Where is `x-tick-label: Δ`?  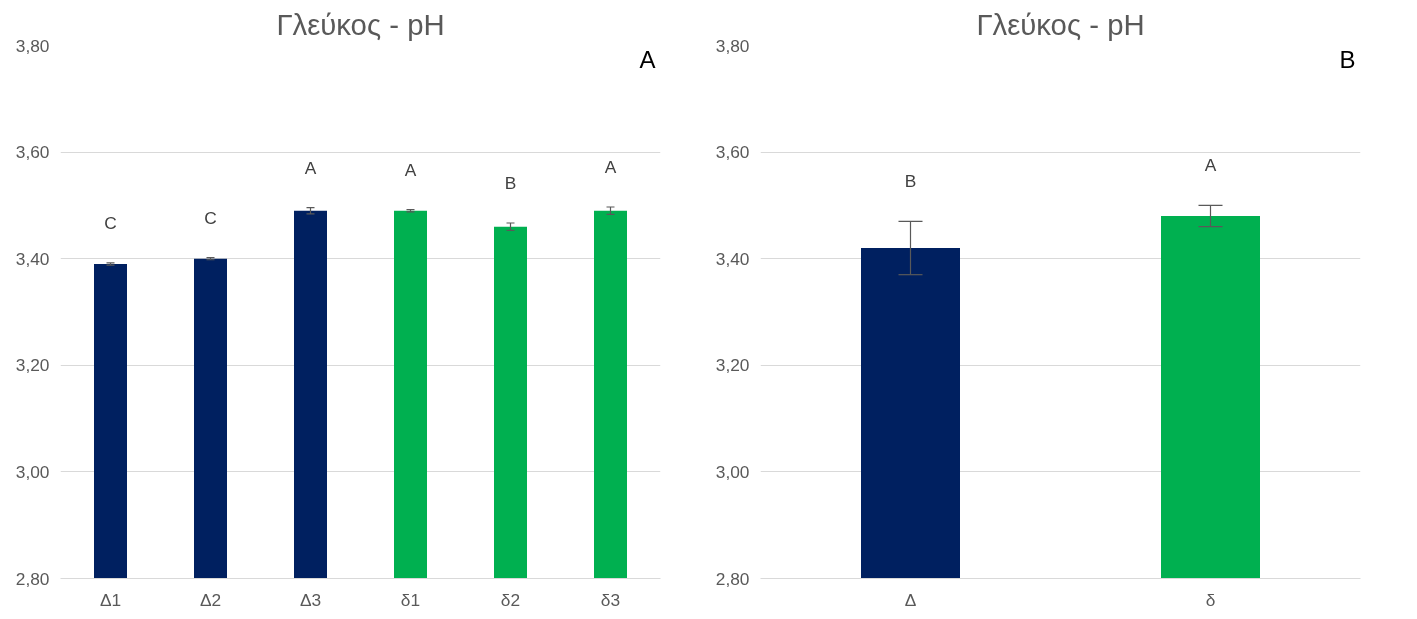
x-tick-label: Δ is located at coordinates (910, 599).